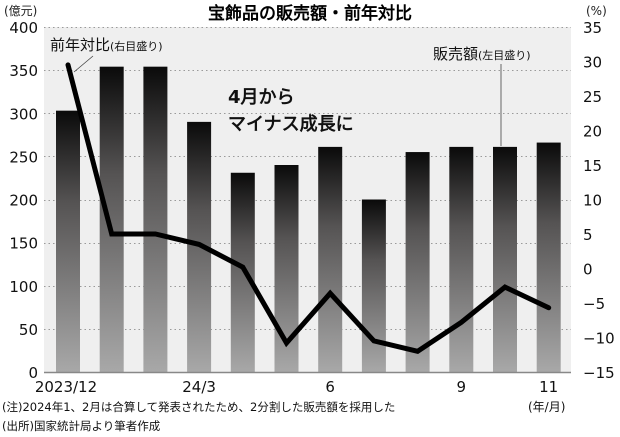 The image size is (620, 437). I want to click on left-tick-label: 350, so click(23, 71).